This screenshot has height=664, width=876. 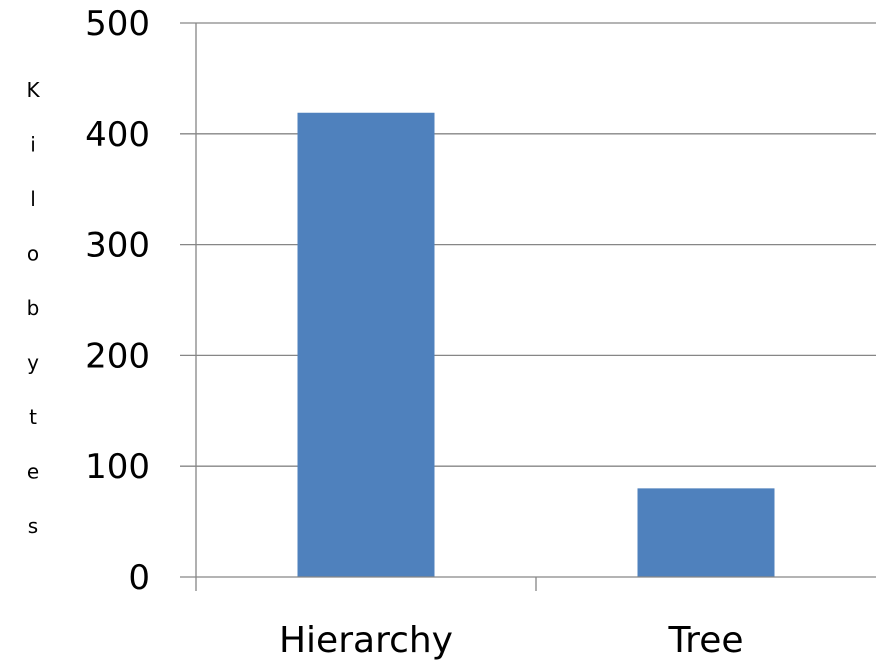 I want to click on x-tick-label: Hierarchy, so click(x=366, y=640).